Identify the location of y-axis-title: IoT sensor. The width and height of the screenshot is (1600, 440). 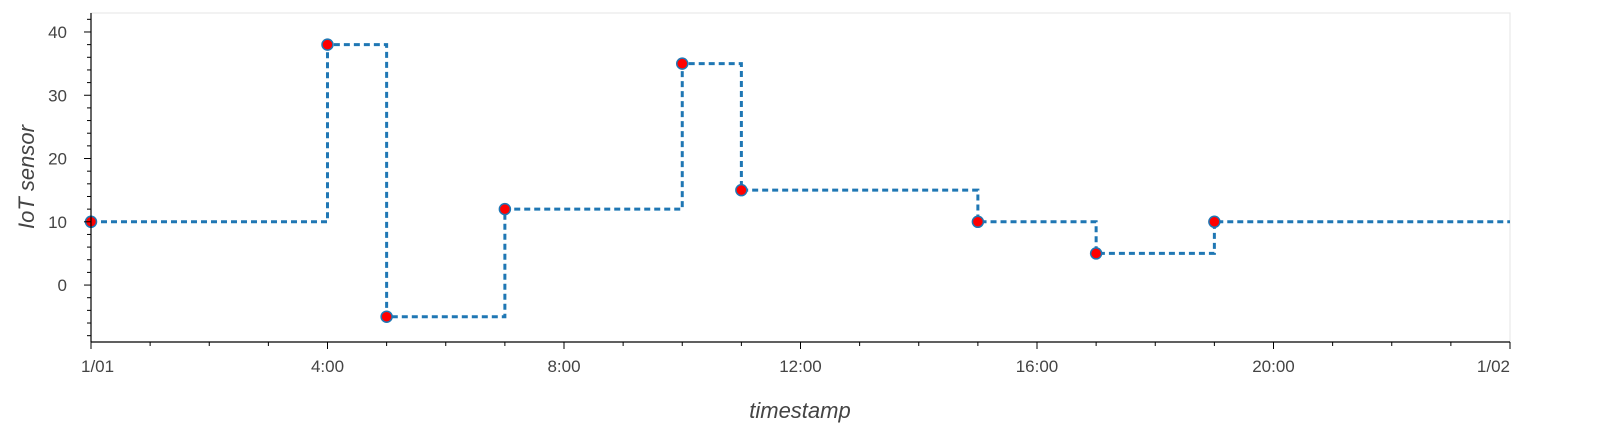
(26, 176).